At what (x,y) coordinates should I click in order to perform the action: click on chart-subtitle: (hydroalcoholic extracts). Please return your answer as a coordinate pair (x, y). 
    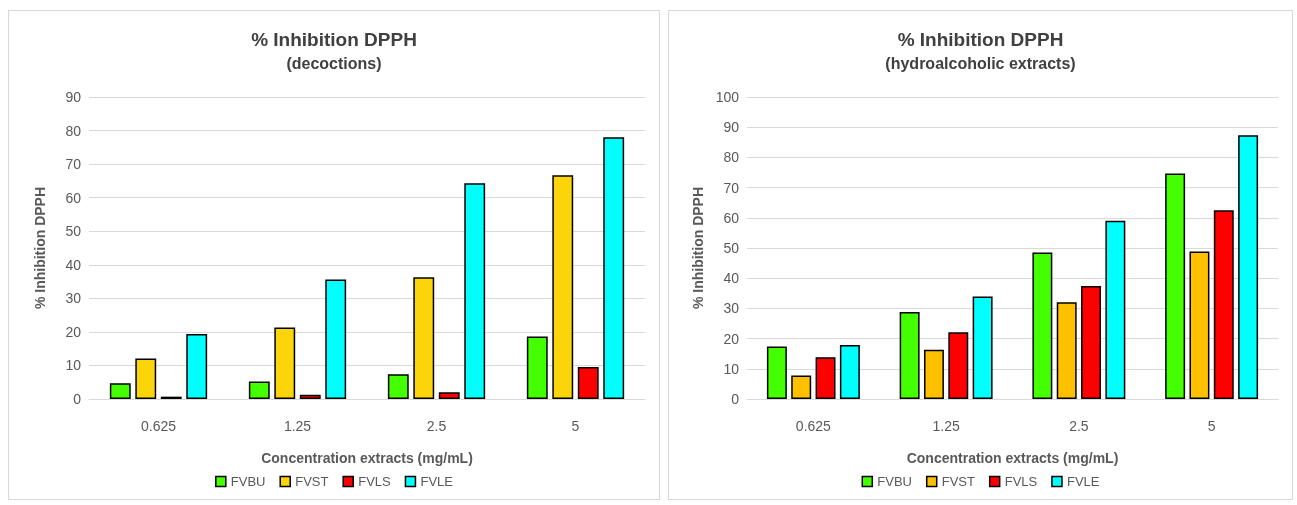
    Looking at the image, I should click on (980, 63).